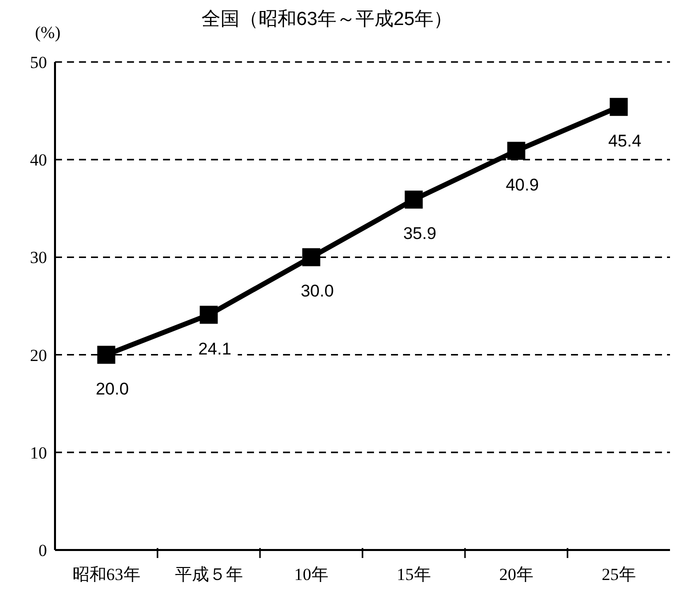  Describe the element at coordinates (317, 291) in the screenshot. I see `data-label: 30.0` at that location.